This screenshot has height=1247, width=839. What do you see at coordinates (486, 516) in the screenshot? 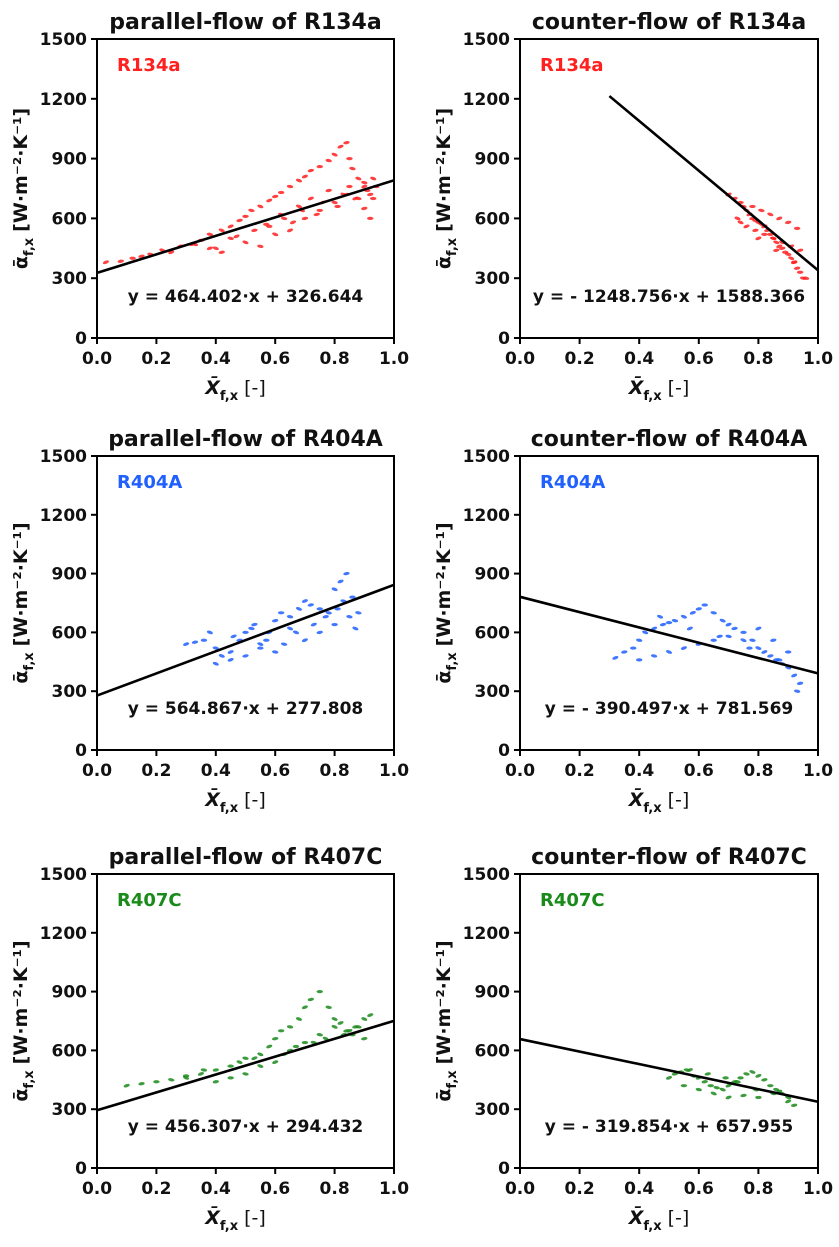
I see `y-tick-label: 1200` at bounding box center [486, 516].